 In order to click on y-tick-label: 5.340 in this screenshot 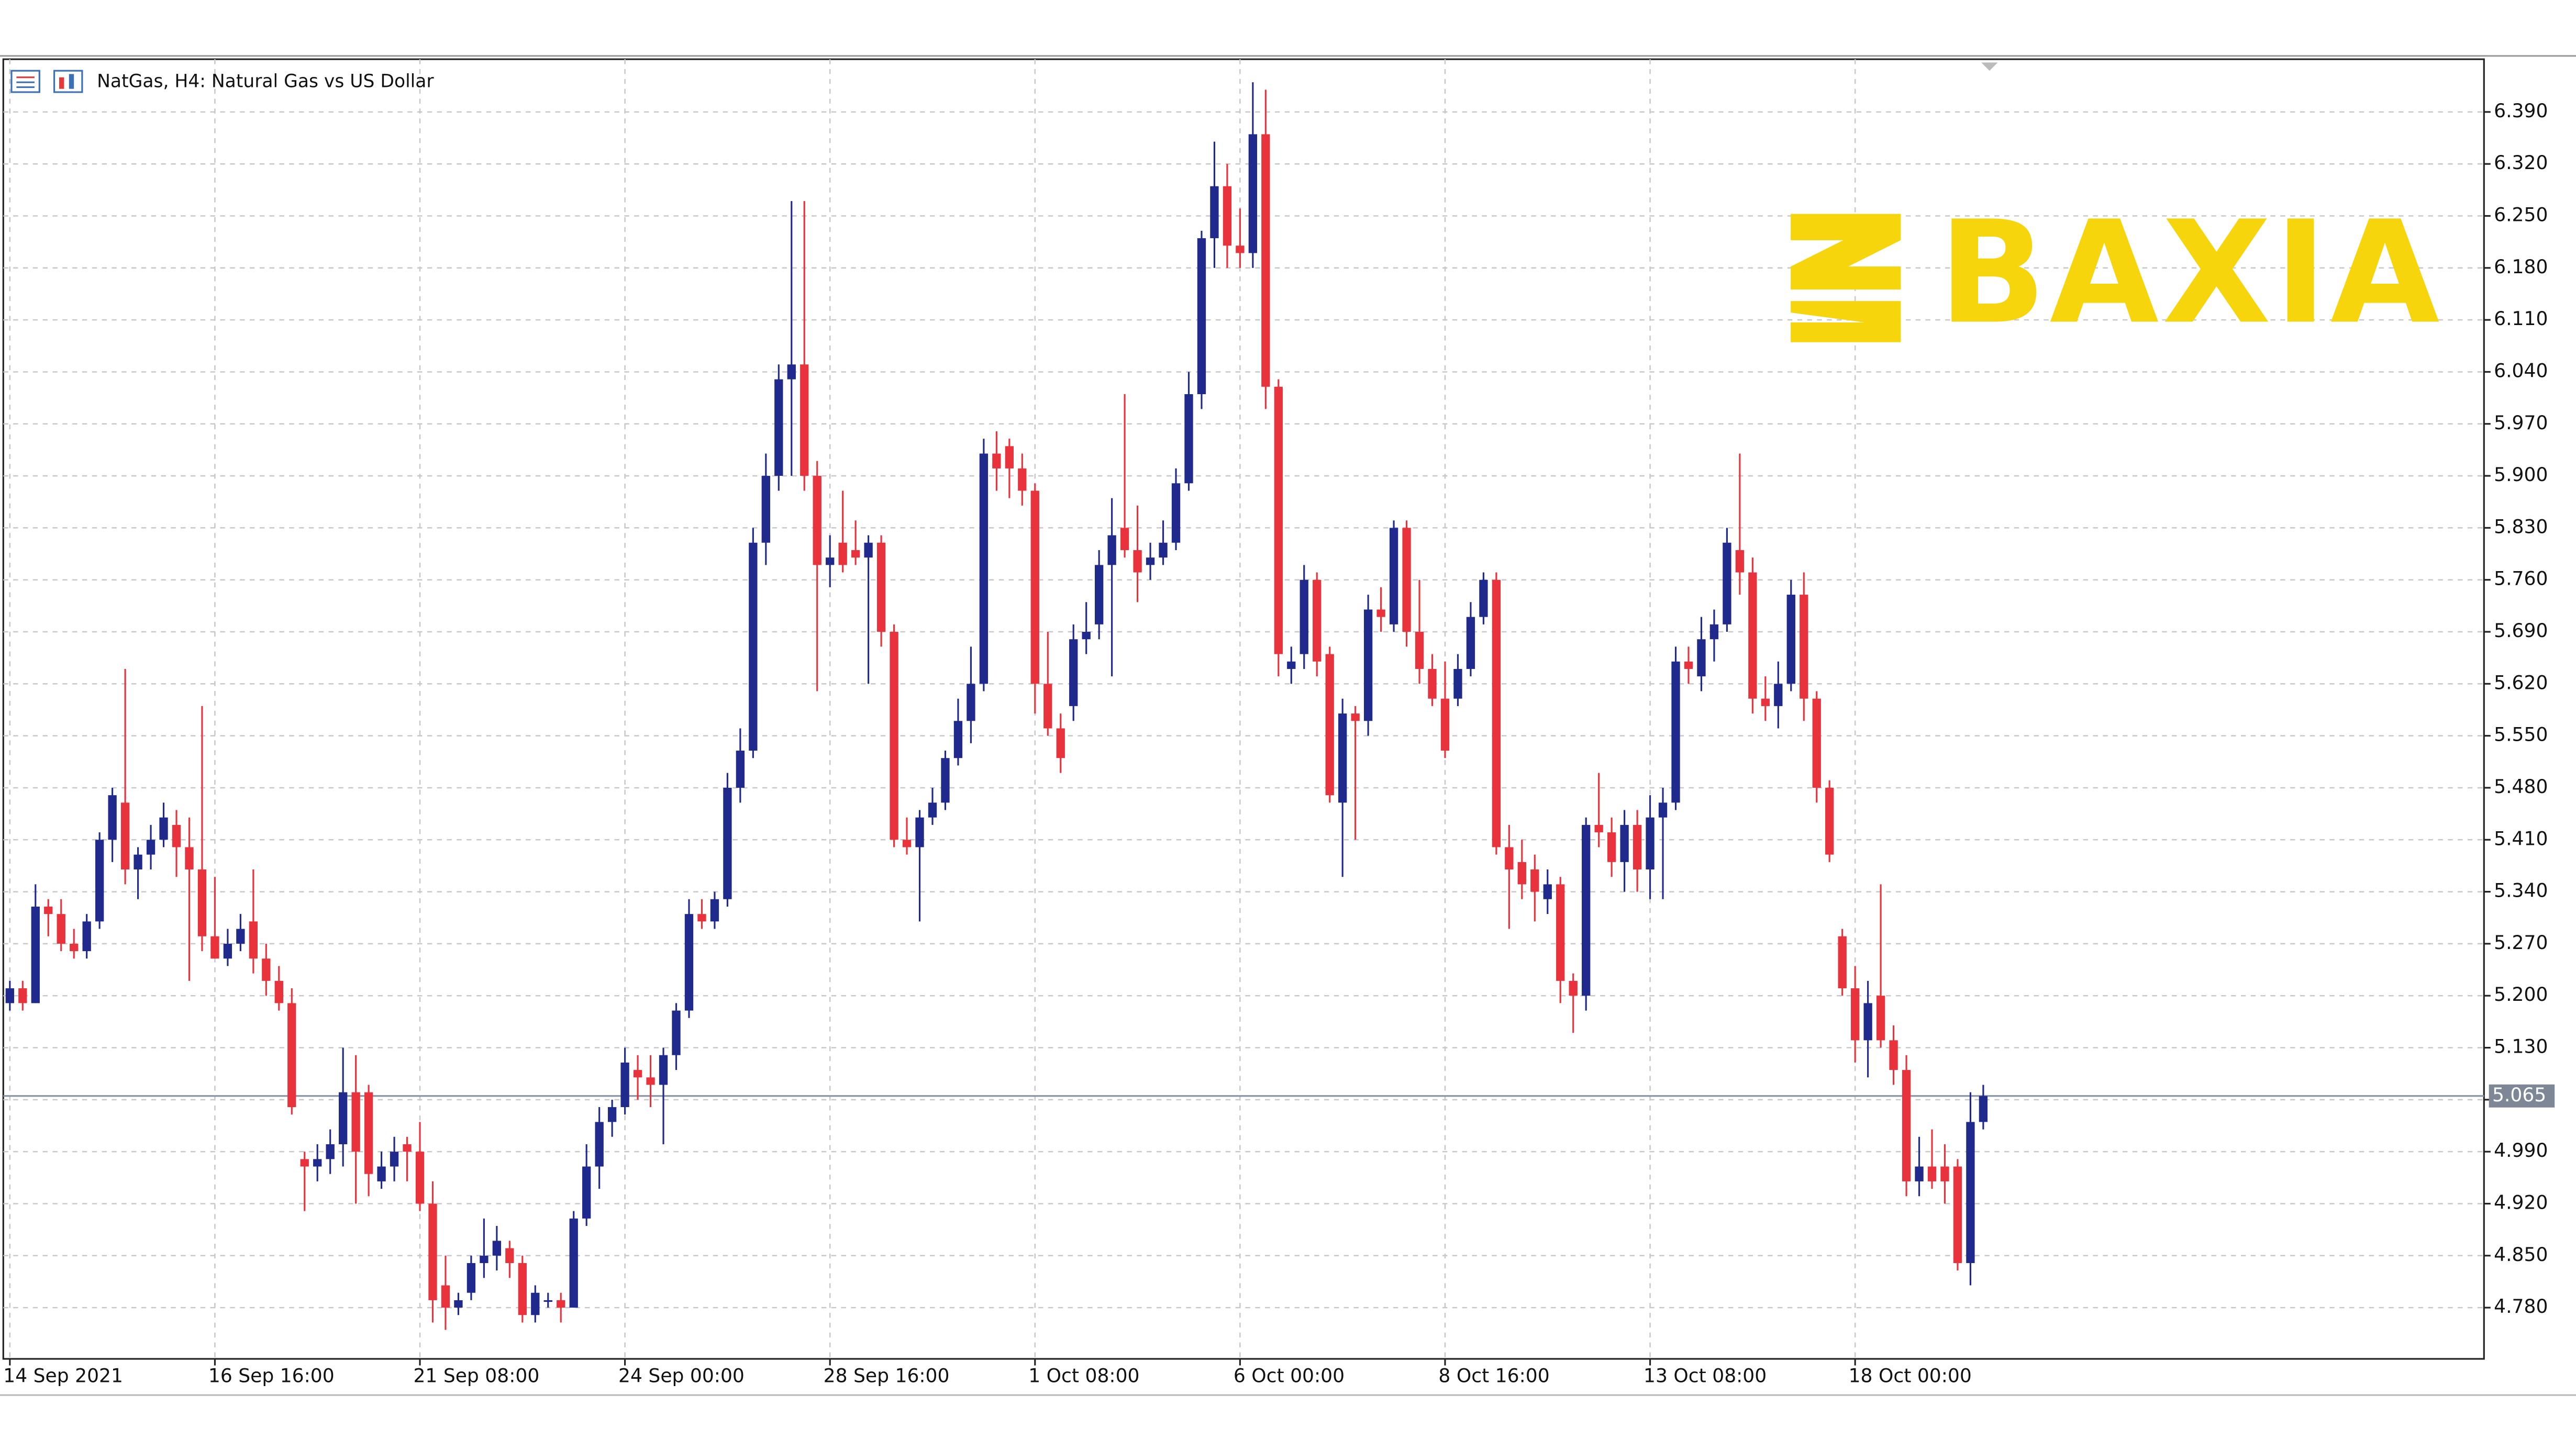, I will do `click(2521, 891)`.